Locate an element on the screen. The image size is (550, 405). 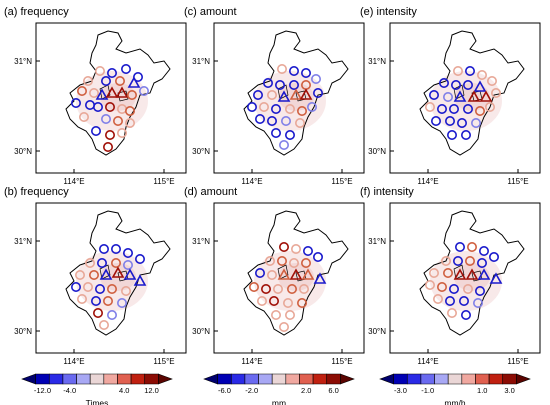
colorbar-tick-label: -3.0 is located at coordinates (400, 390).